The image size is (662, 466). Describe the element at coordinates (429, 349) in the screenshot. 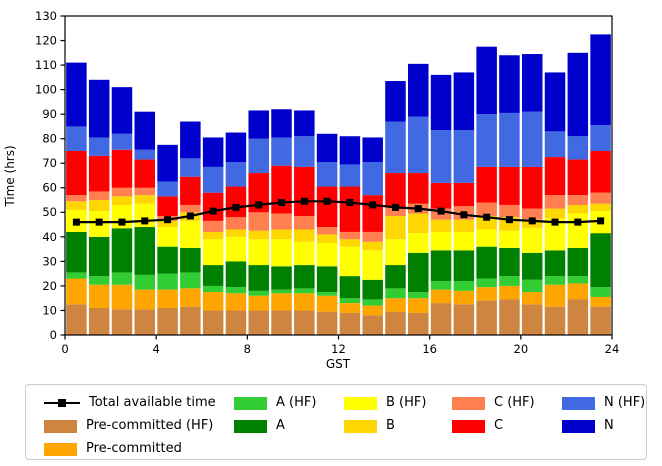

I see `x-tick-label: 16` at that location.